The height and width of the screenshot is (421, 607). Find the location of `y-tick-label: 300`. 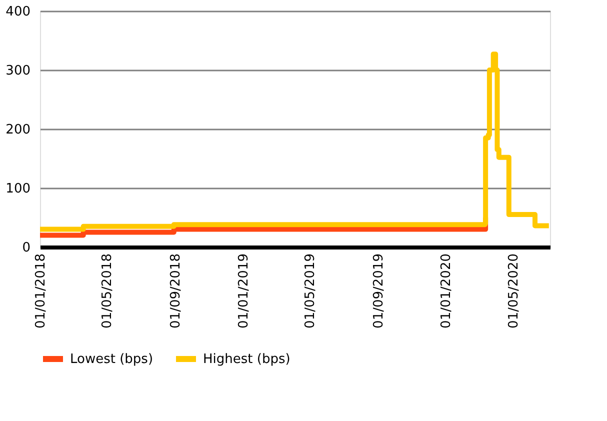

y-tick-label: 300 is located at coordinates (18, 71).